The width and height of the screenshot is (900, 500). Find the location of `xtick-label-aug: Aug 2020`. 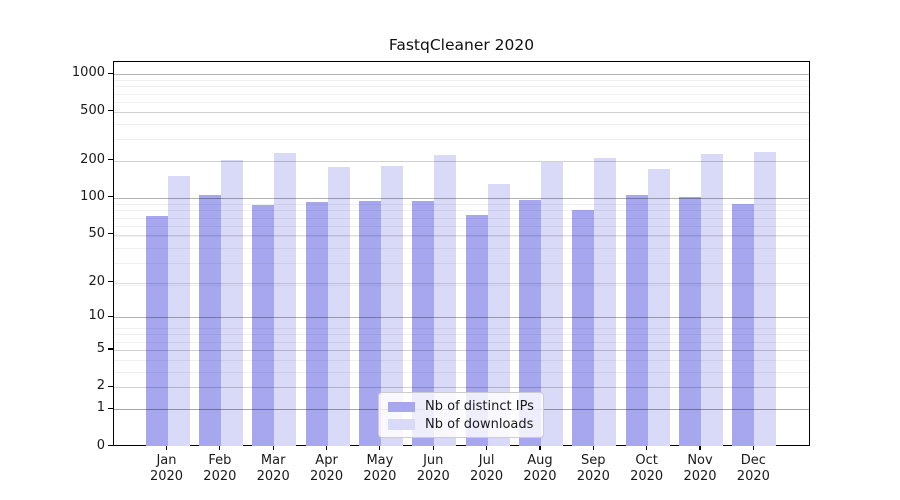

xtick-label-aug: Aug 2020 is located at coordinates (540, 468).